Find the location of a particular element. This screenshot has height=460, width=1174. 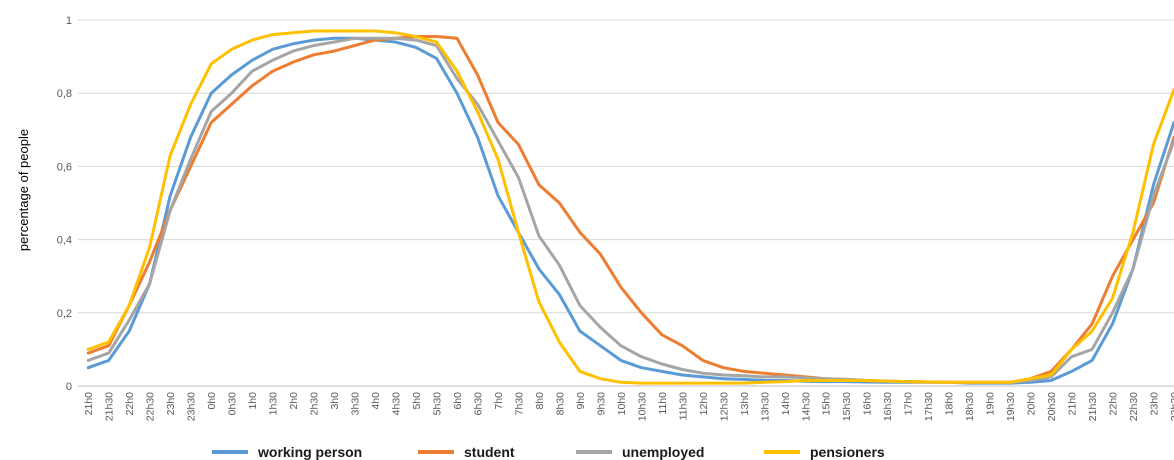

y-tick-label: 0,6 is located at coordinates (64, 167).